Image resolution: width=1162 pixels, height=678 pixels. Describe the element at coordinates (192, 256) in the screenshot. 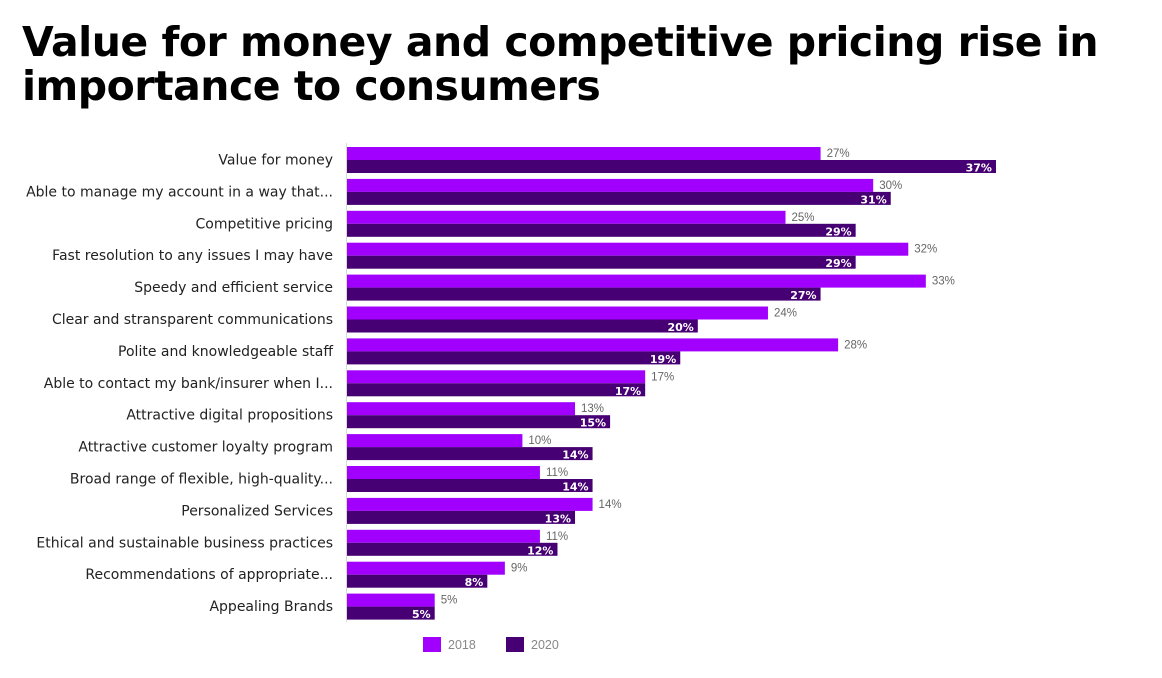

I see `category-label: Fast resolution to any issues I may have` at that location.